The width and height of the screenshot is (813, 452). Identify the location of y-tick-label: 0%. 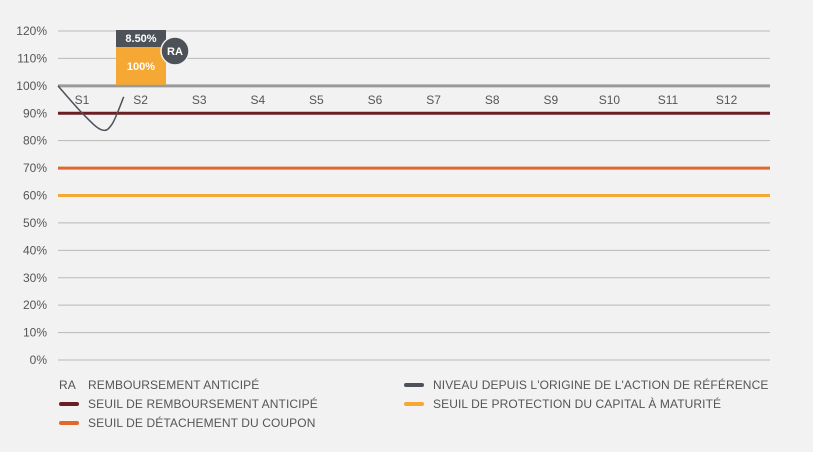
(39, 360).